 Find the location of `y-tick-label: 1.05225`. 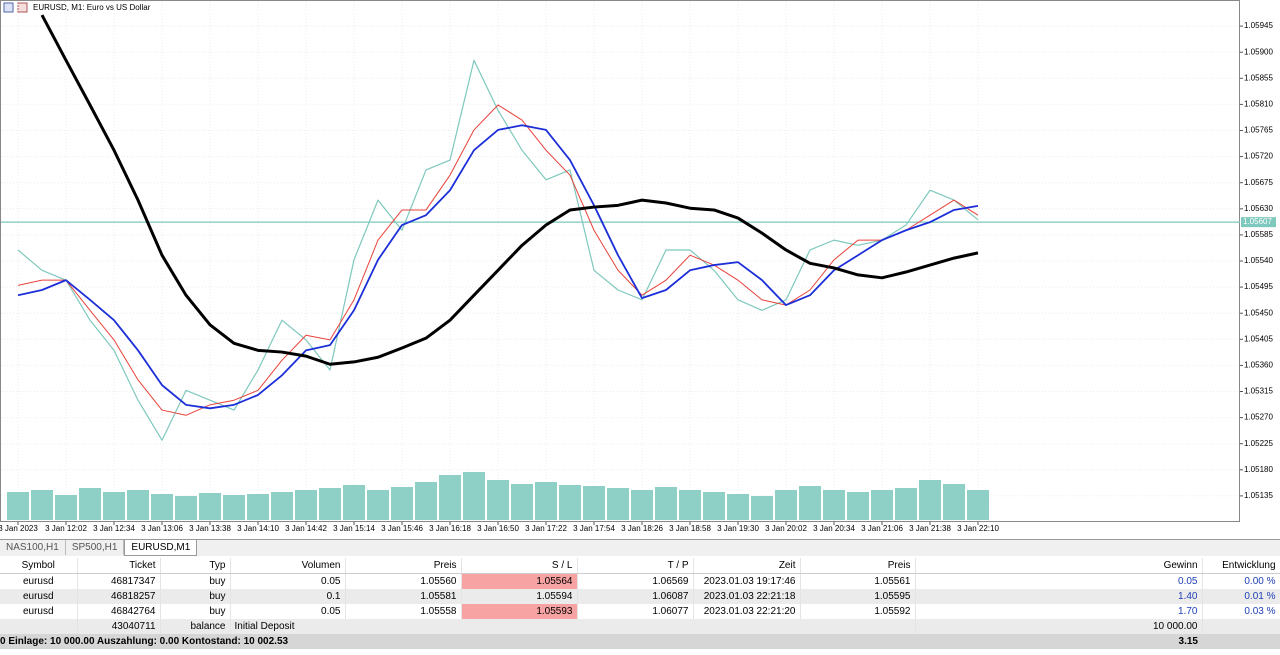

y-tick-label: 1.05225 is located at coordinates (1258, 443).